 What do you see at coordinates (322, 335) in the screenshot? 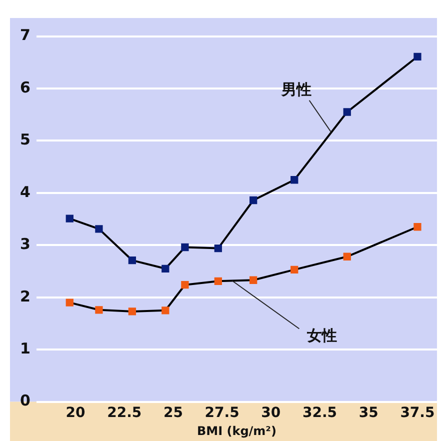
I see `text: 女性` at bounding box center [322, 335].